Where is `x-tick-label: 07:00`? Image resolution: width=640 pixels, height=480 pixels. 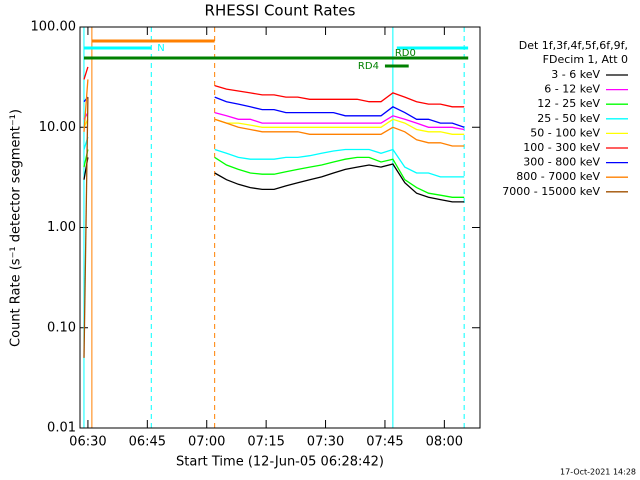 x-tick-label: 07:00 is located at coordinates (206, 442).